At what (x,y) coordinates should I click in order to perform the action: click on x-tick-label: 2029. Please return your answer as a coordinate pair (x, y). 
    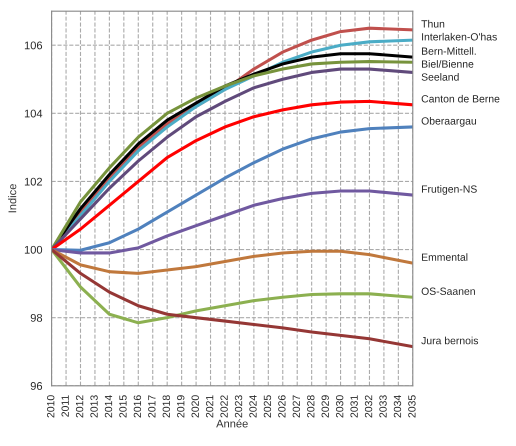
    Looking at the image, I should click on (325, 406).